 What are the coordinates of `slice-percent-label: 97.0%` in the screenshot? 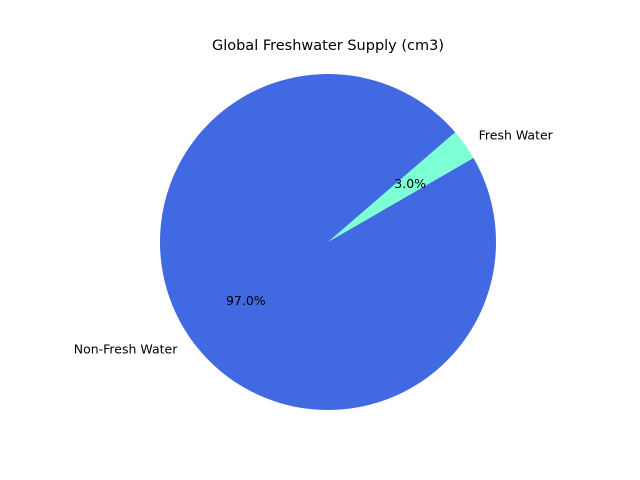 It's located at (246, 300).